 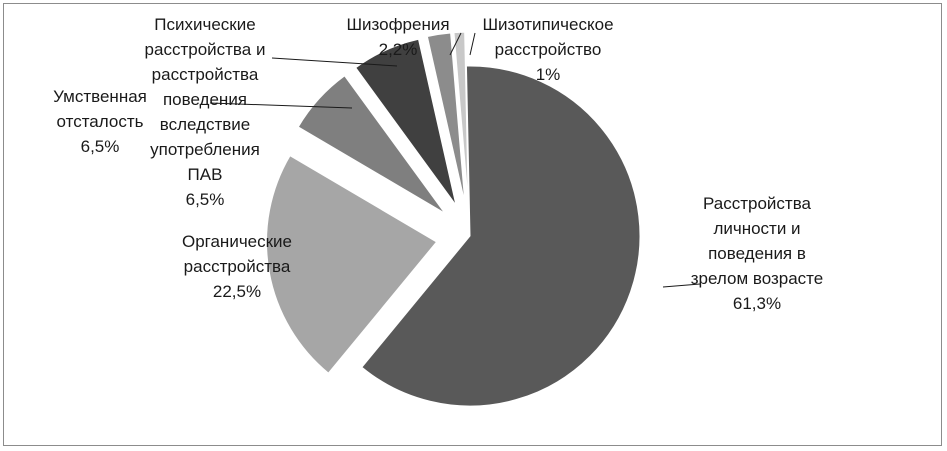 I want to click on data-label-line: Шизотипическое, so click(x=547, y=24).